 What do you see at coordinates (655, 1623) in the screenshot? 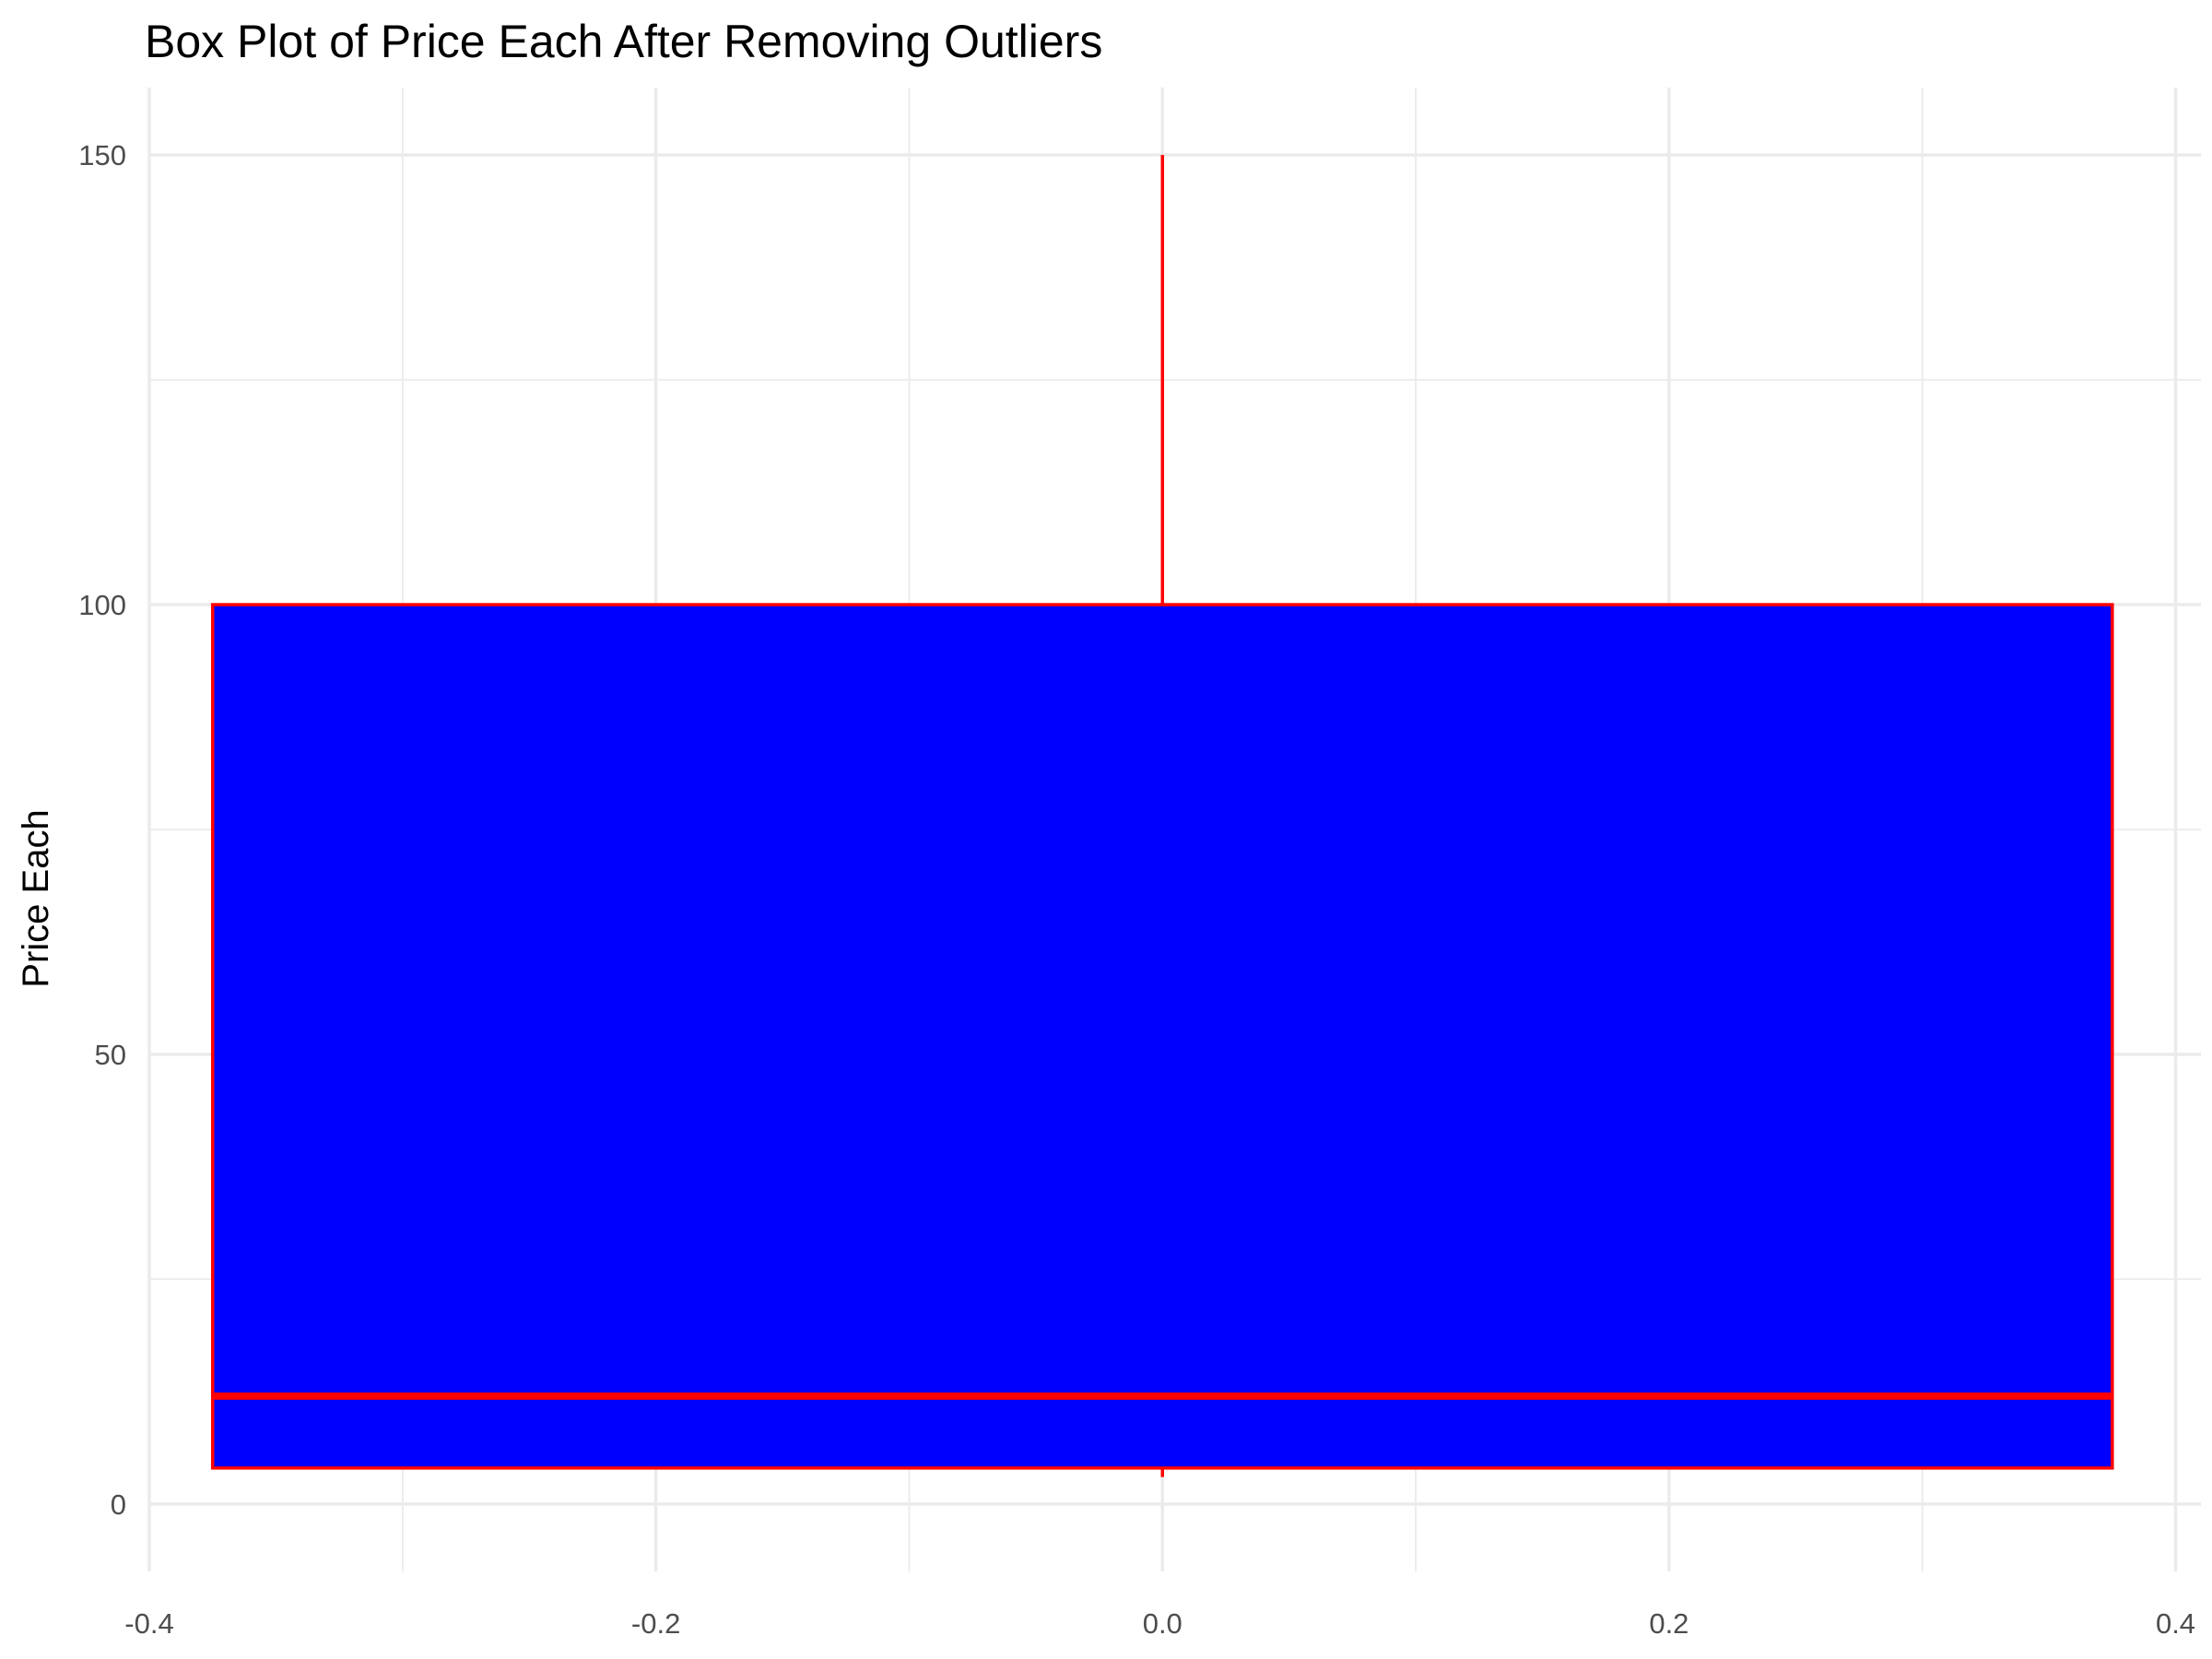
I see `x-tick-label: -0.2` at bounding box center [655, 1623].